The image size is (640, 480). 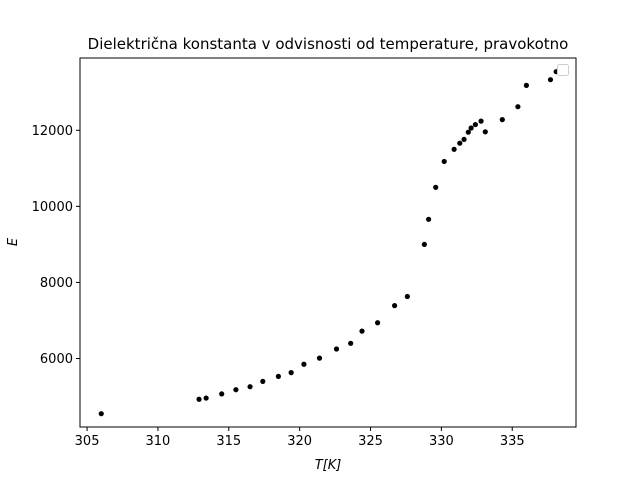 I want to click on x-axis-label: T[K], so click(x=328, y=465).